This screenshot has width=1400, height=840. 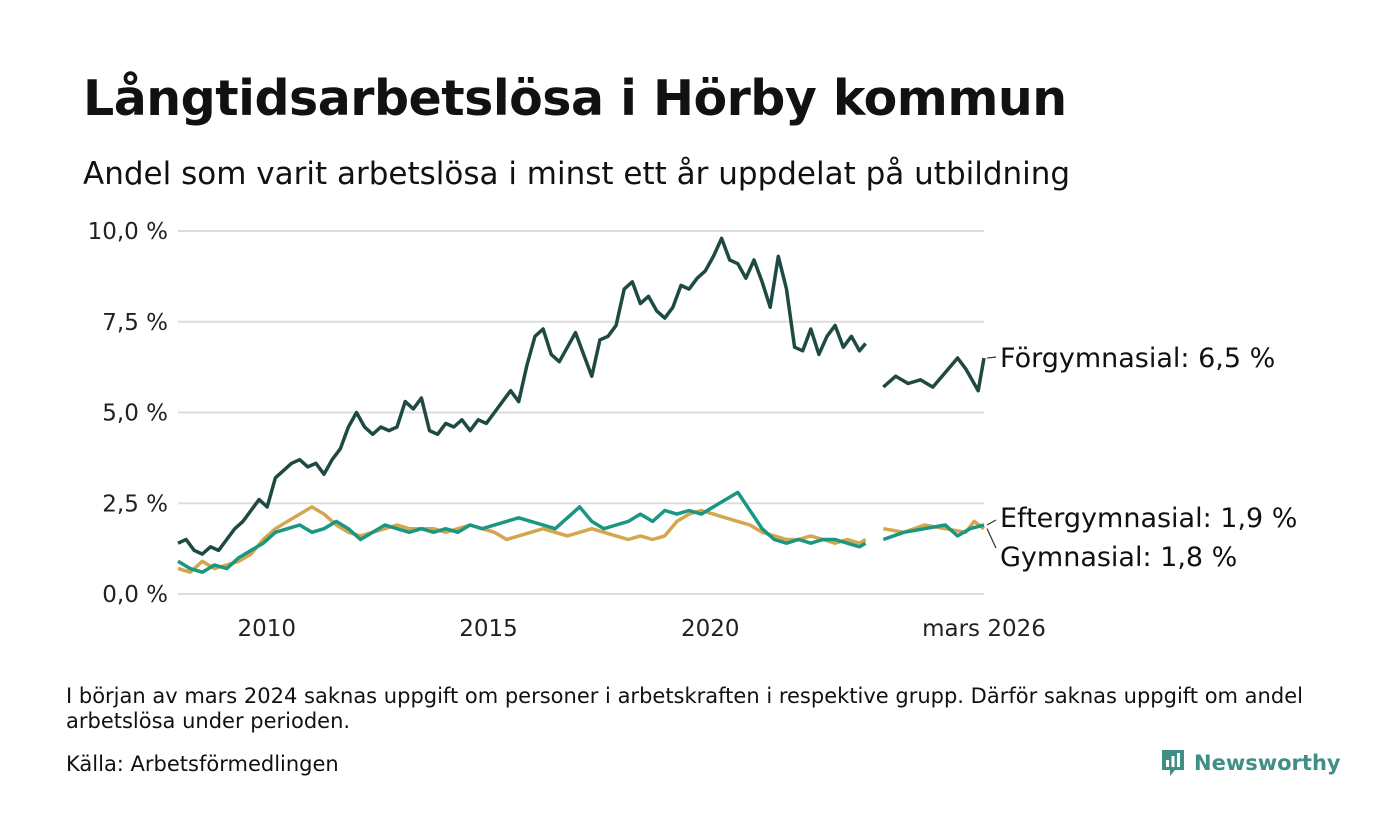 I want to click on y-tick-label: 7,5 %, so click(x=135, y=323).